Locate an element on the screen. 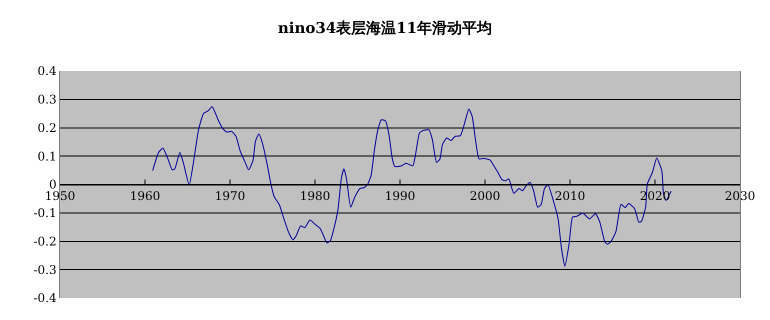  x-tick-label: 2010 is located at coordinates (570, 195).